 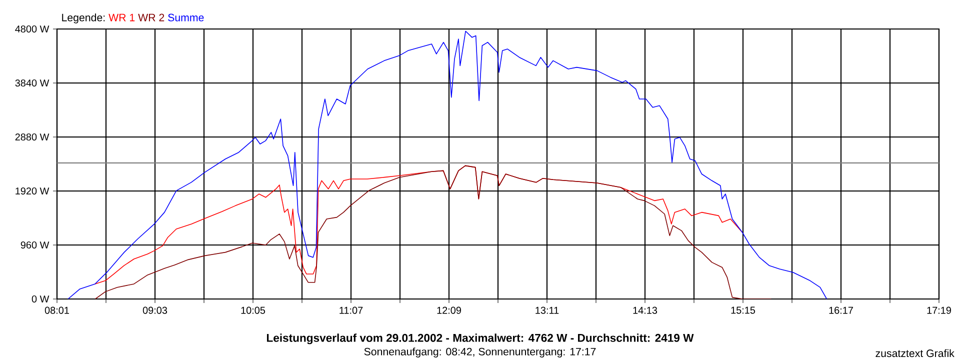 What do you see at coordinates (915, 353) in the screenshot?
I see `text: zusatztext Grafik` at bounding box center [915, 353].